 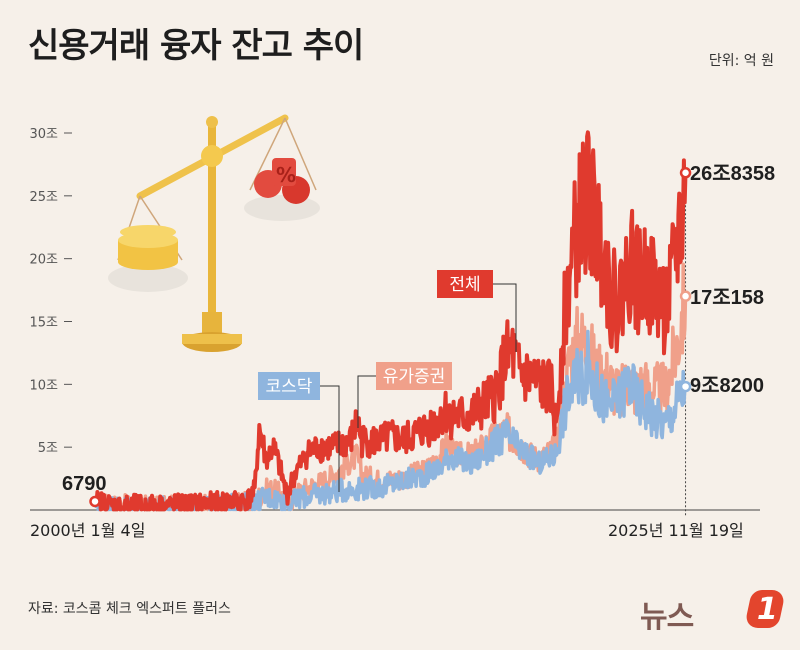 What do you see at coordinates (214, 233) in the screenshot?
I see `balance-scale-illustration: %` at bounding box center [214, 233].